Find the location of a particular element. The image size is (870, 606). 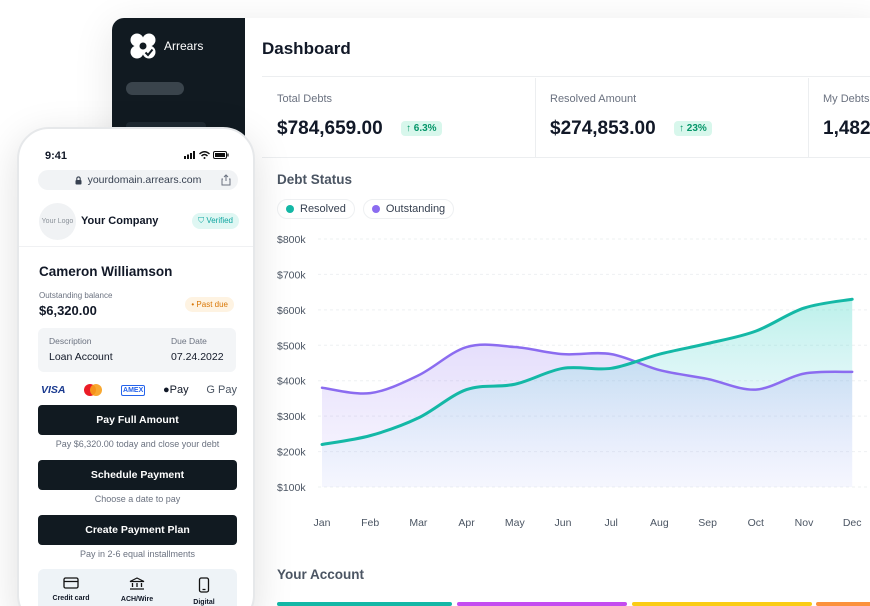

lock-icon is located at coordinates (78, 179).